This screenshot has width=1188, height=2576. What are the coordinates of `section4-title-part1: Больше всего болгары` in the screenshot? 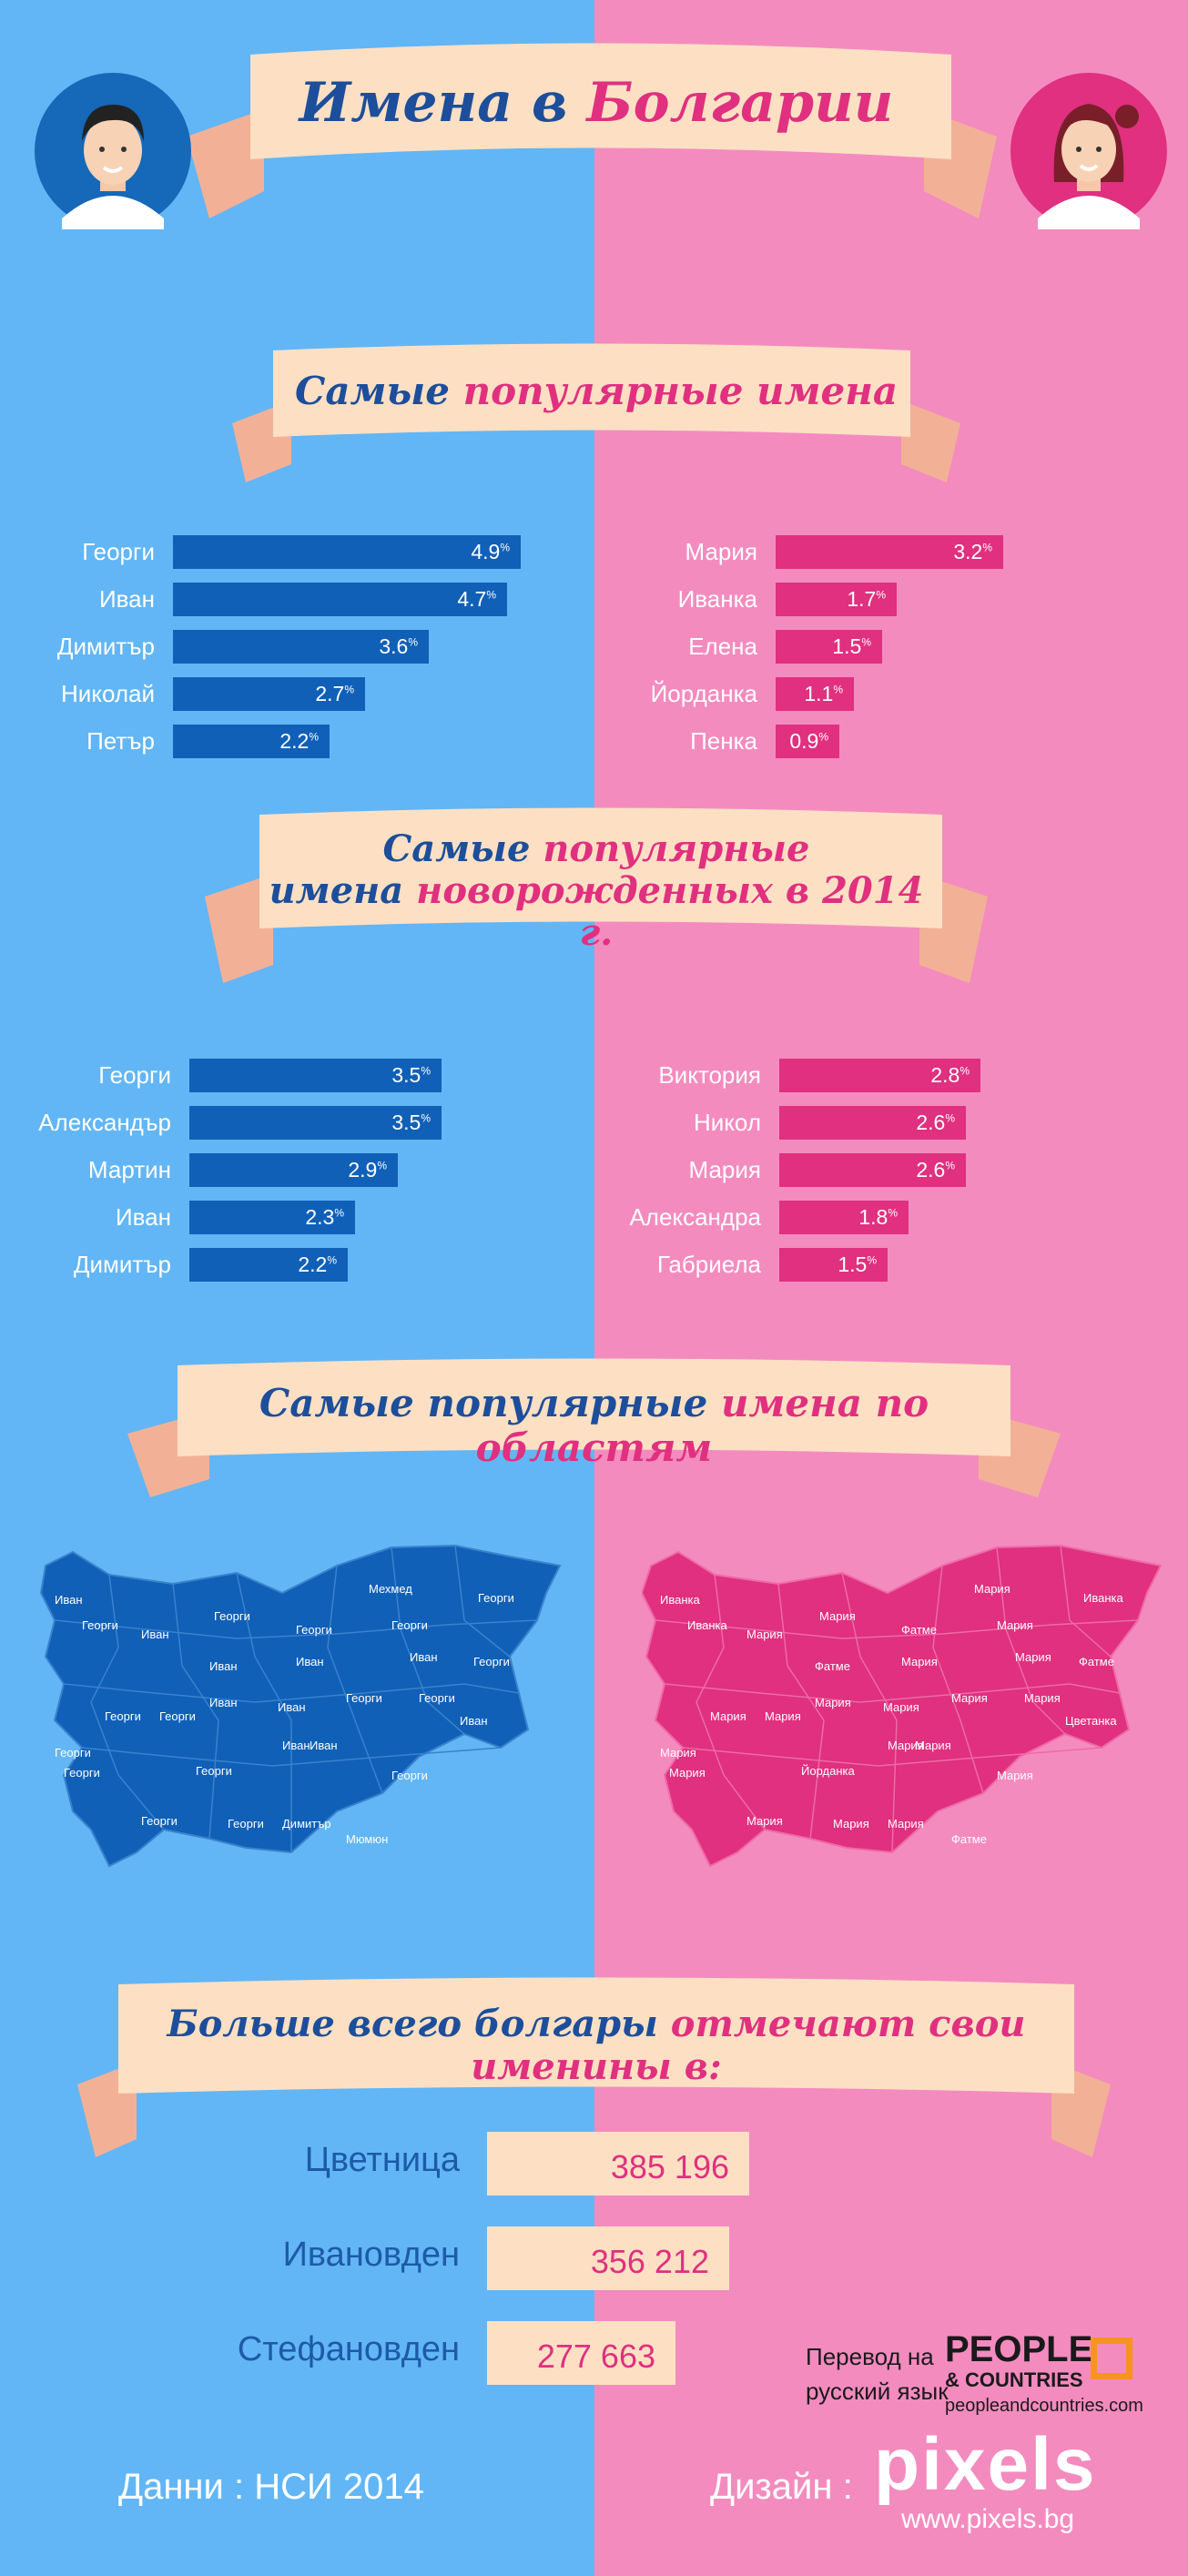 It's located at (412, 2024).